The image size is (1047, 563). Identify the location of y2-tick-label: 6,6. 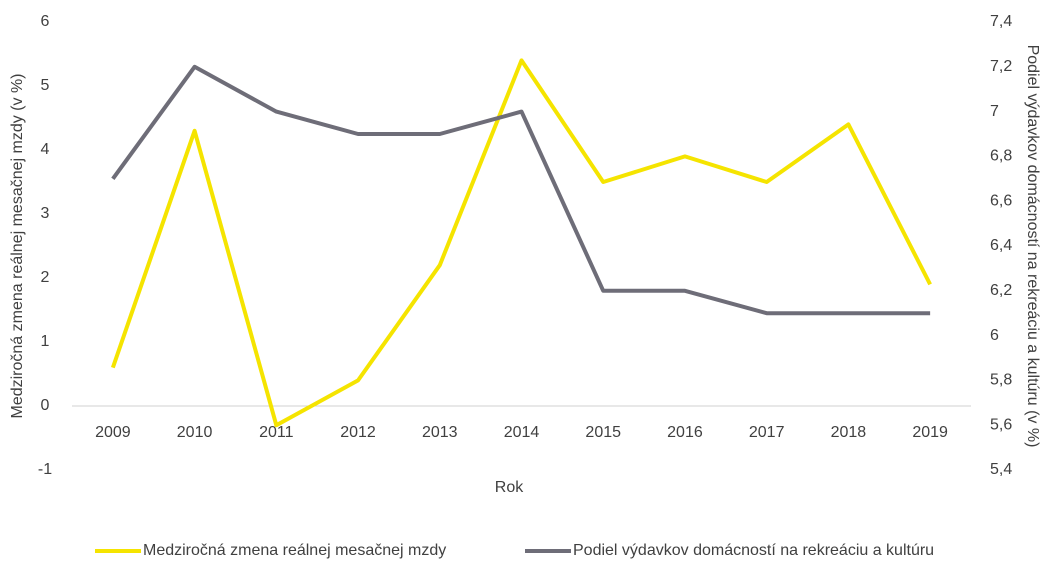
(1001, 200).